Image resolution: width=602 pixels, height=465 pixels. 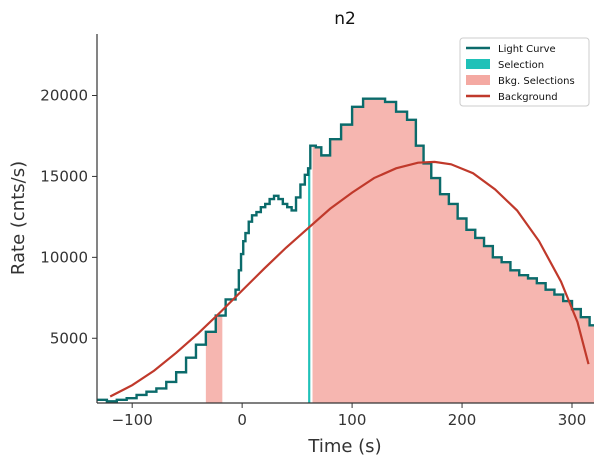 I want to click on x-tick-label: 200, so click(x=462, y=420).